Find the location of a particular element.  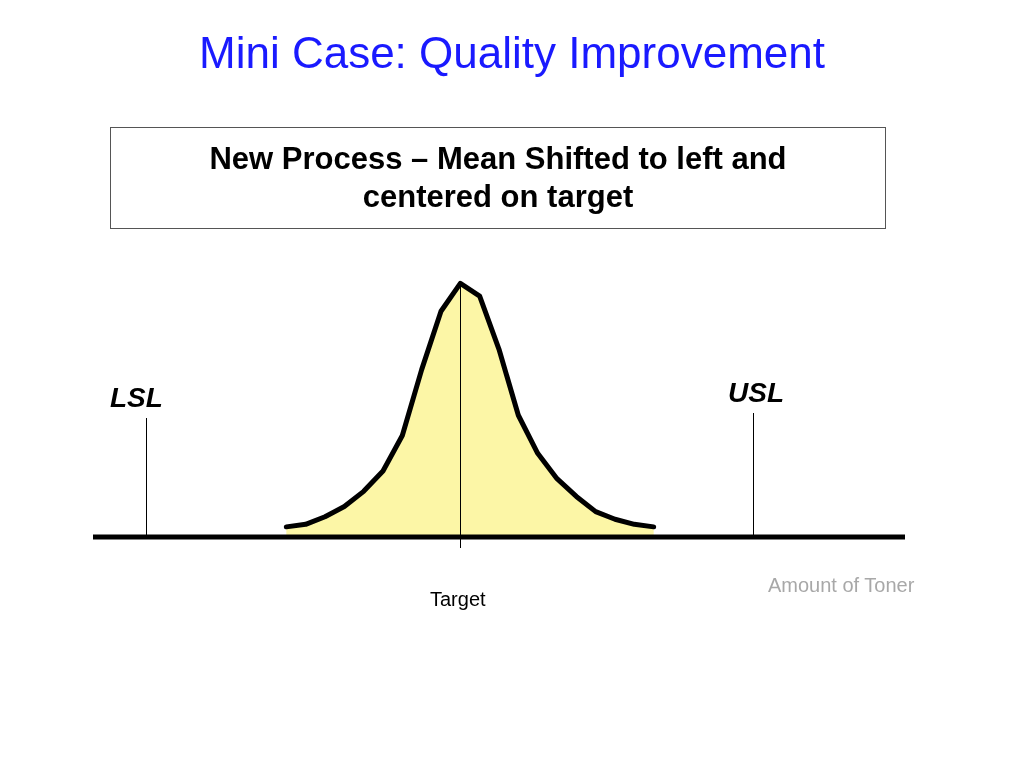

text: Target is located at coordinates (458, 599).